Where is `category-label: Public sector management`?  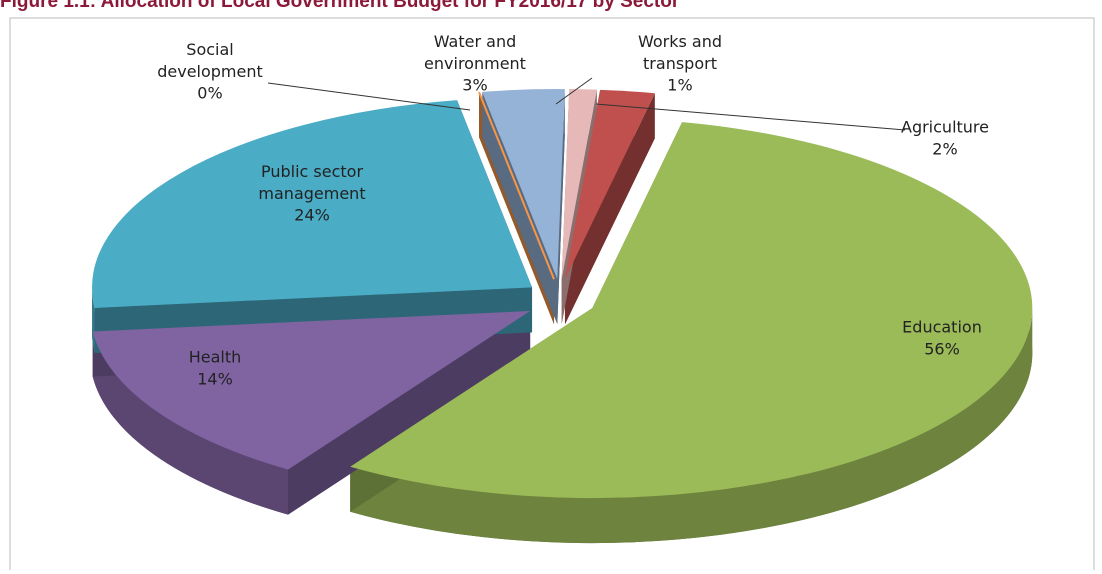
category-label: Public sector management is located at coordinates (311, 182).